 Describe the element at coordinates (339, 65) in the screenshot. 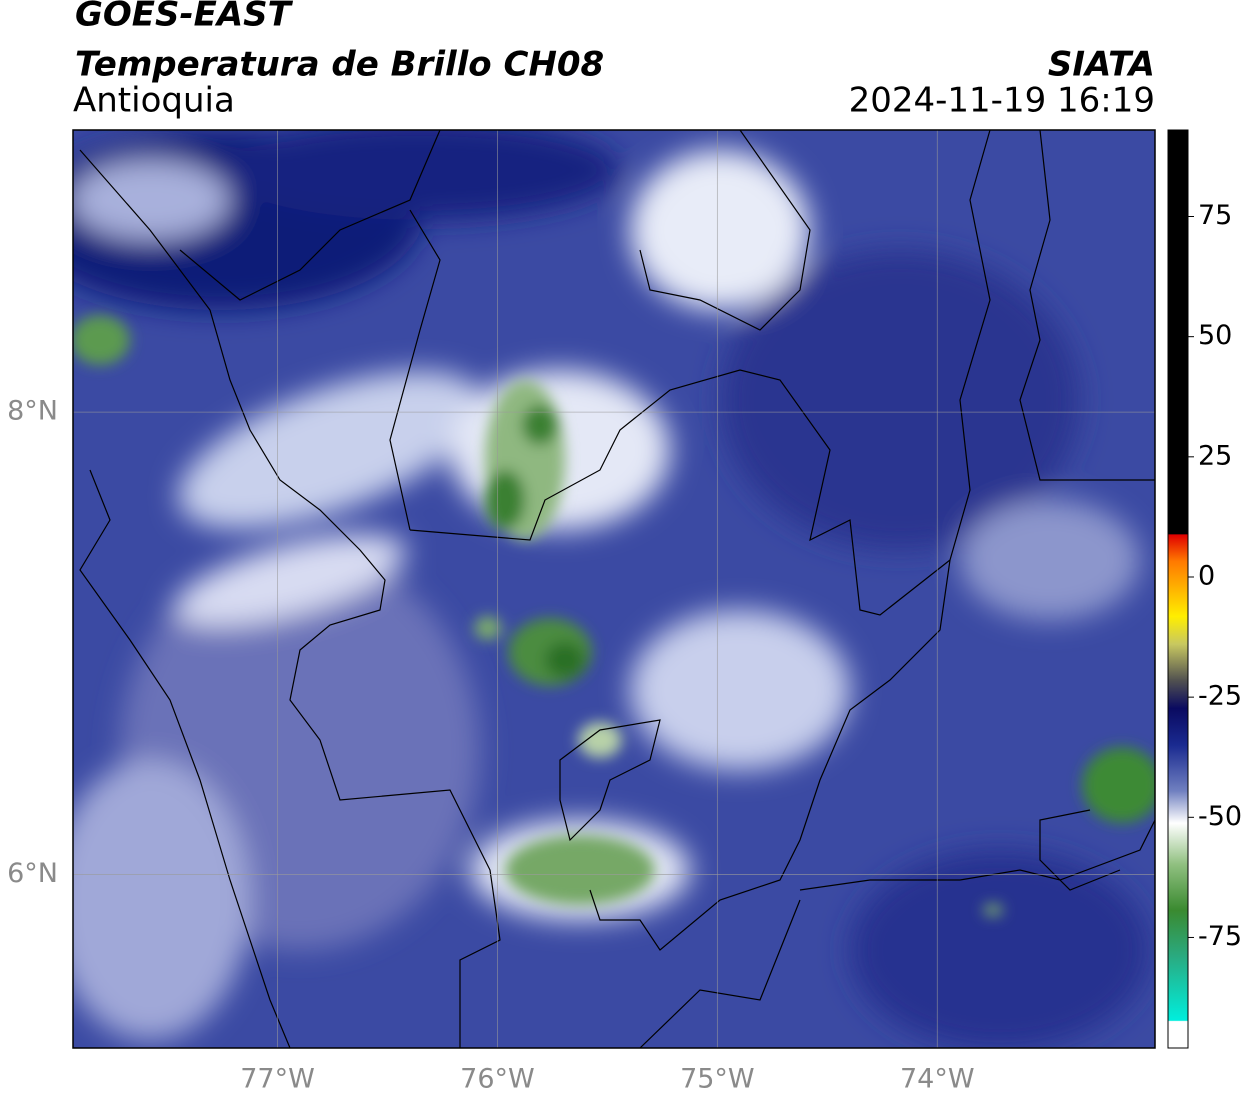

I see `subtitle: Temperatura de Brillo CH08` at that location.